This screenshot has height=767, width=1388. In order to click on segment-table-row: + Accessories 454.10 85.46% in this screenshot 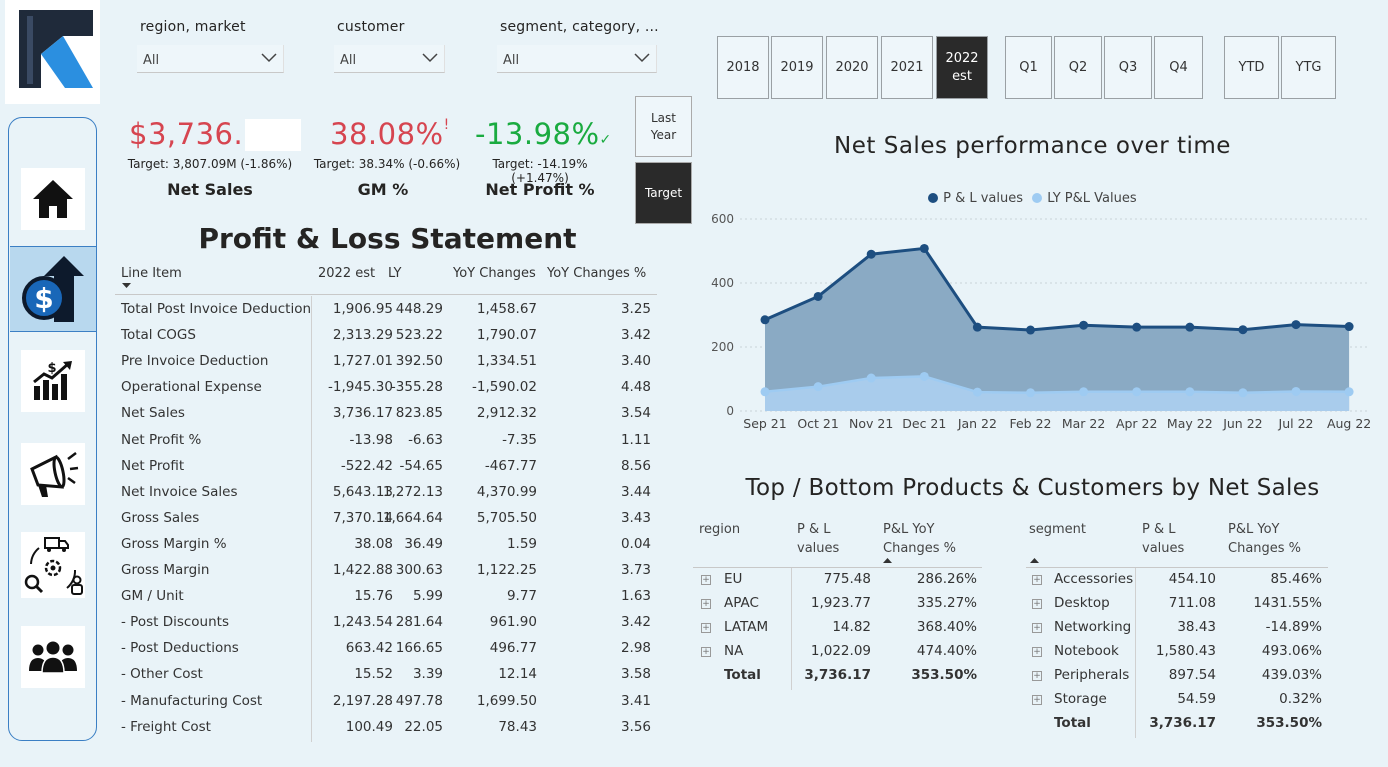, I will do `click(1177, 580)`.